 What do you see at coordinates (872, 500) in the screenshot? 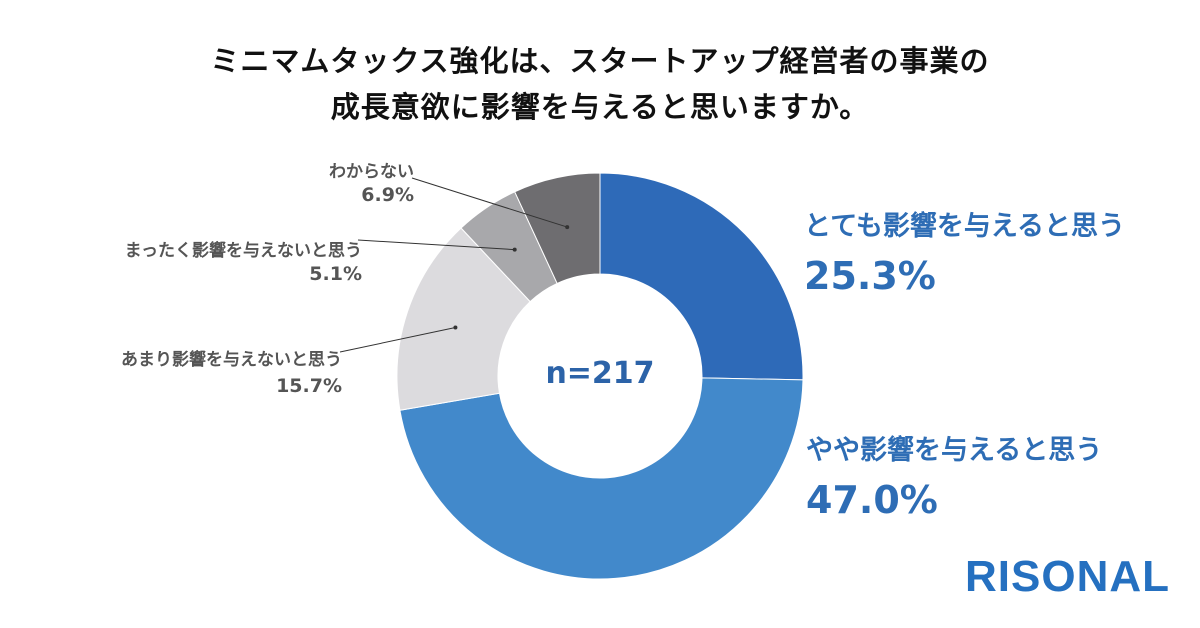
I see `slice-value-yaya: 47.0%` at bounding box center [872, 500].